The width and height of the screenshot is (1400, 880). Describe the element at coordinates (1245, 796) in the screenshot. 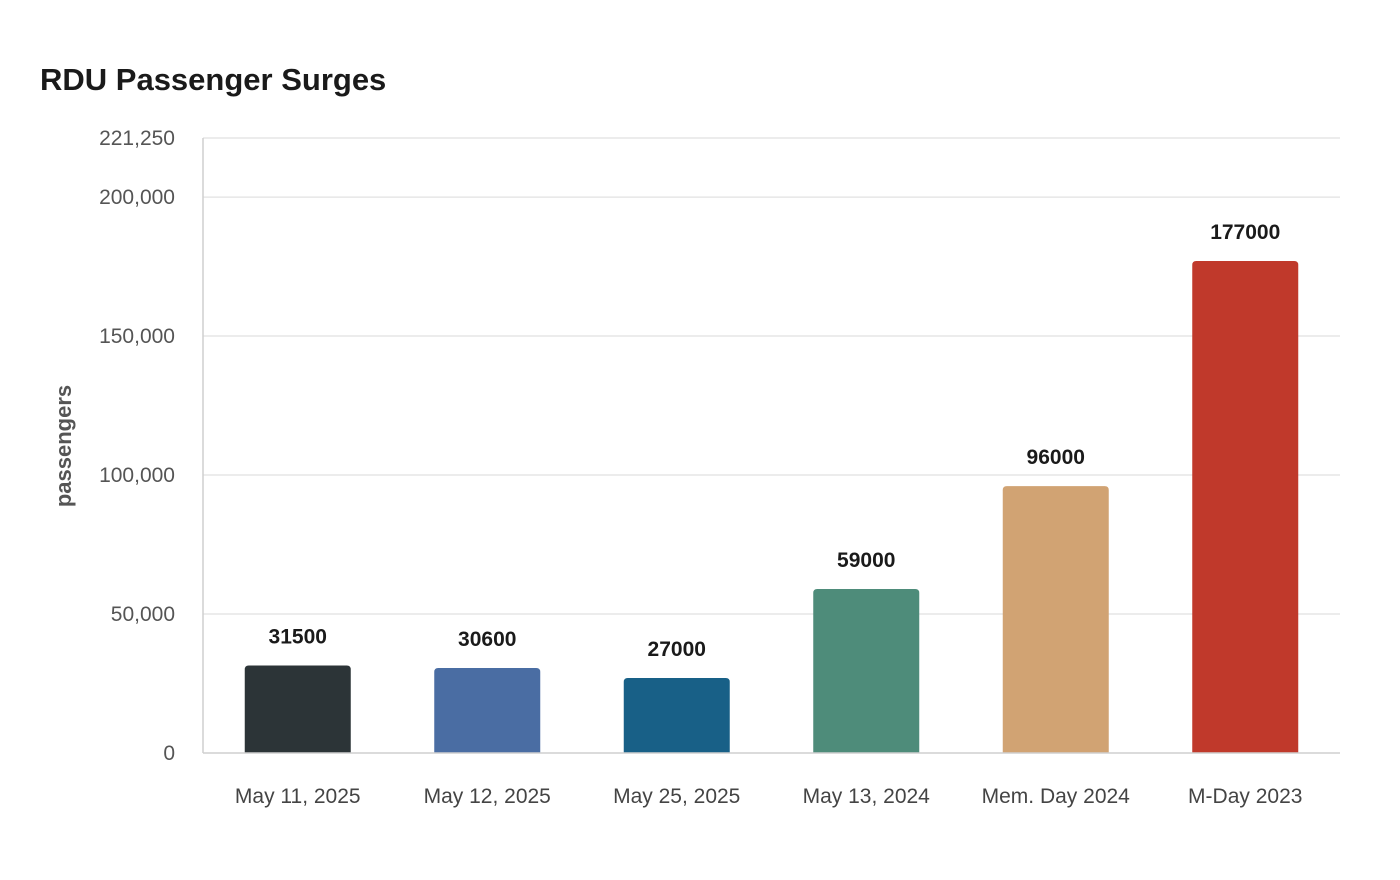

I see `x-tick-label: M-Day 2023` at that location.